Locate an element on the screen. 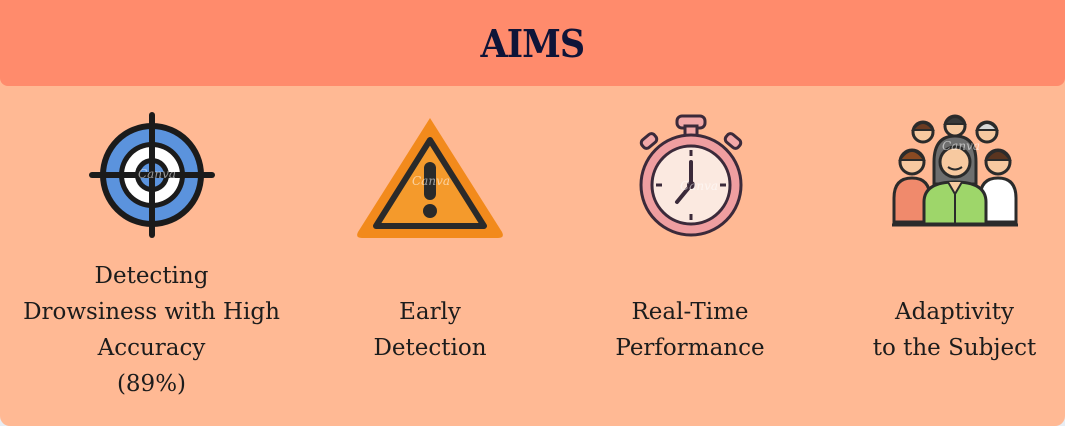 Image resolution: width=1065 pixels, height=426 pixels. warning-icon: Canva is located at coordinates (430, 175).